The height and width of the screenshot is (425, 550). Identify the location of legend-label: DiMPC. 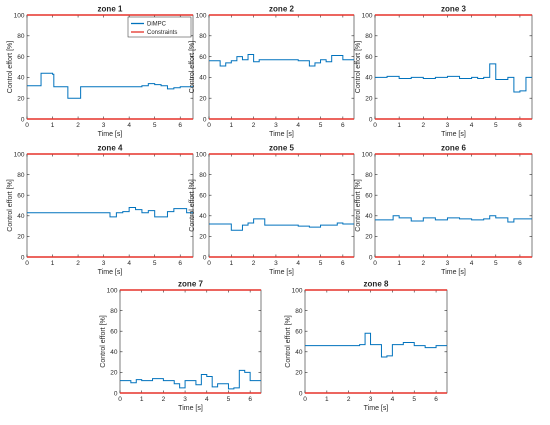
(157, 25).